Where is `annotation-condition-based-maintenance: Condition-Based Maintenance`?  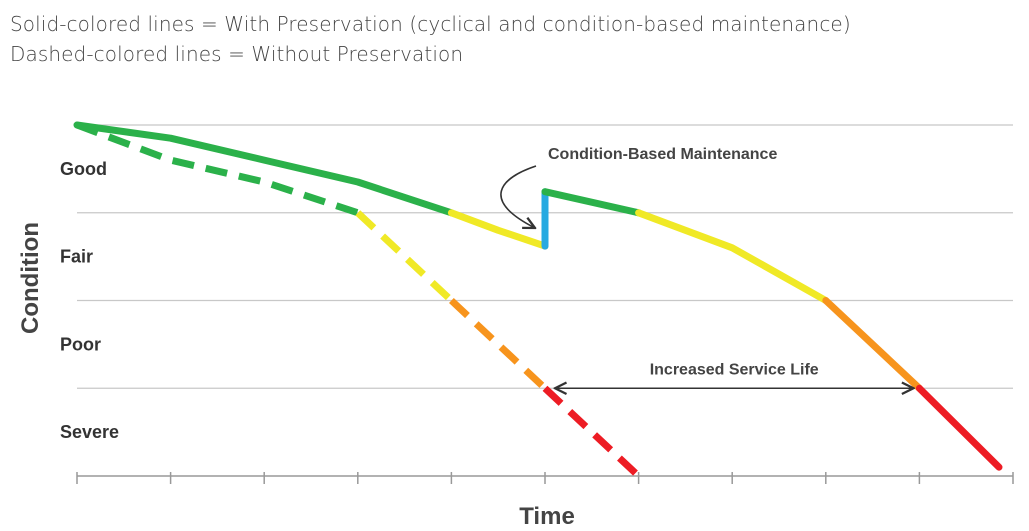 annotation-condition-based-maintenance: Condition-Based Maintenance is located at coordinates (662, 154).